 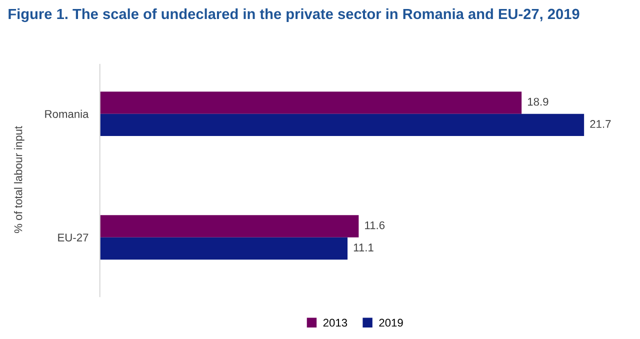 I want to click on data-label: 11.1, so click(x=364, y=248).